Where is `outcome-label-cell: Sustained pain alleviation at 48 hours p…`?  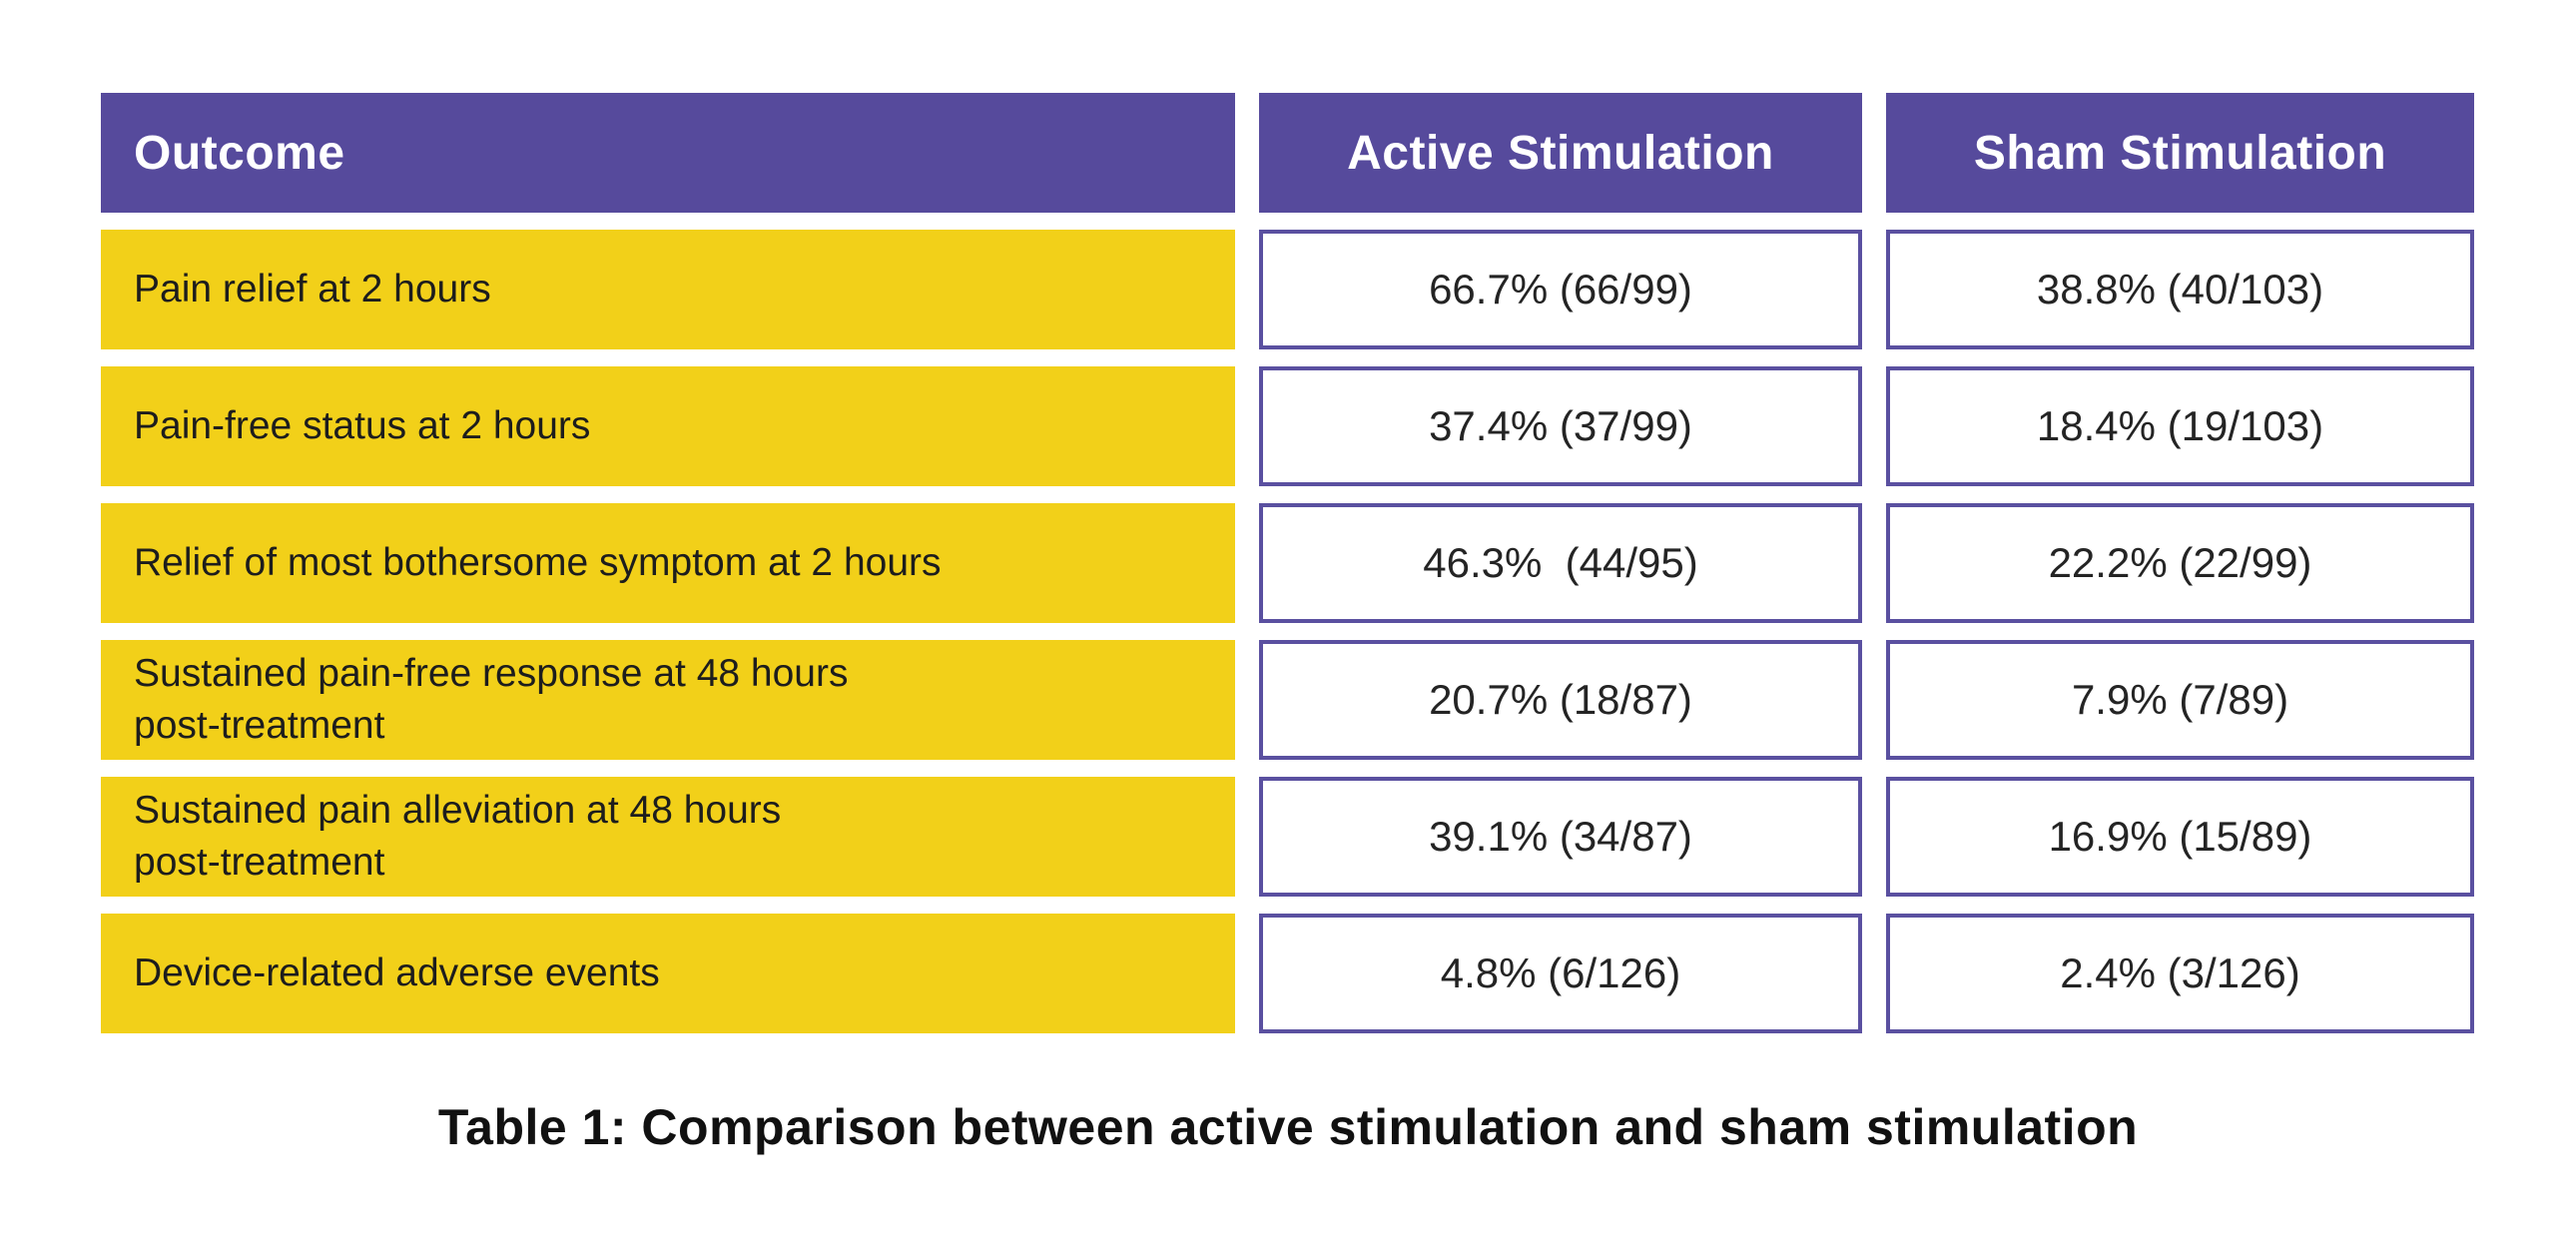 outcome-label-cell: Sustained pain alleviation at 48 hours p… is located at coordinates (668, 837).